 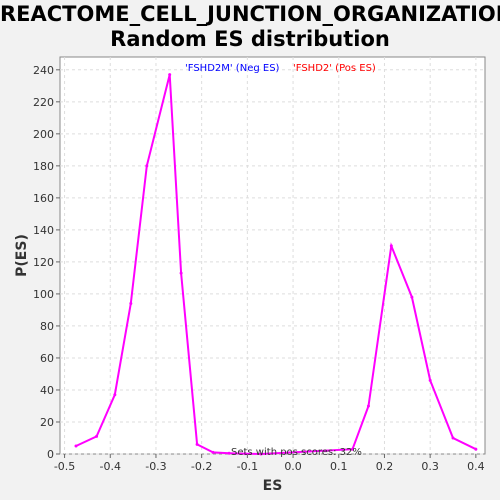 I want to click on y-tick-label: 160, so click(x=43, y=198).